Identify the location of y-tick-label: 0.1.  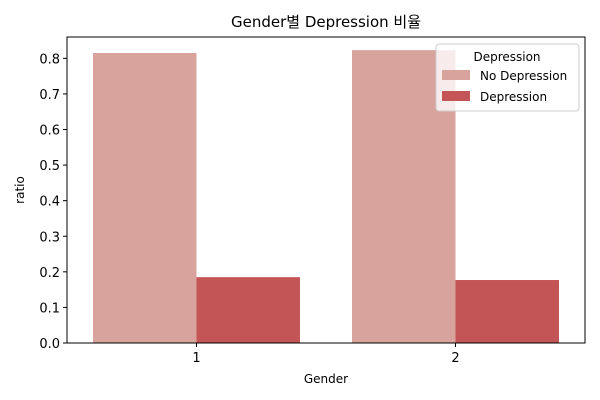
(49, 308).